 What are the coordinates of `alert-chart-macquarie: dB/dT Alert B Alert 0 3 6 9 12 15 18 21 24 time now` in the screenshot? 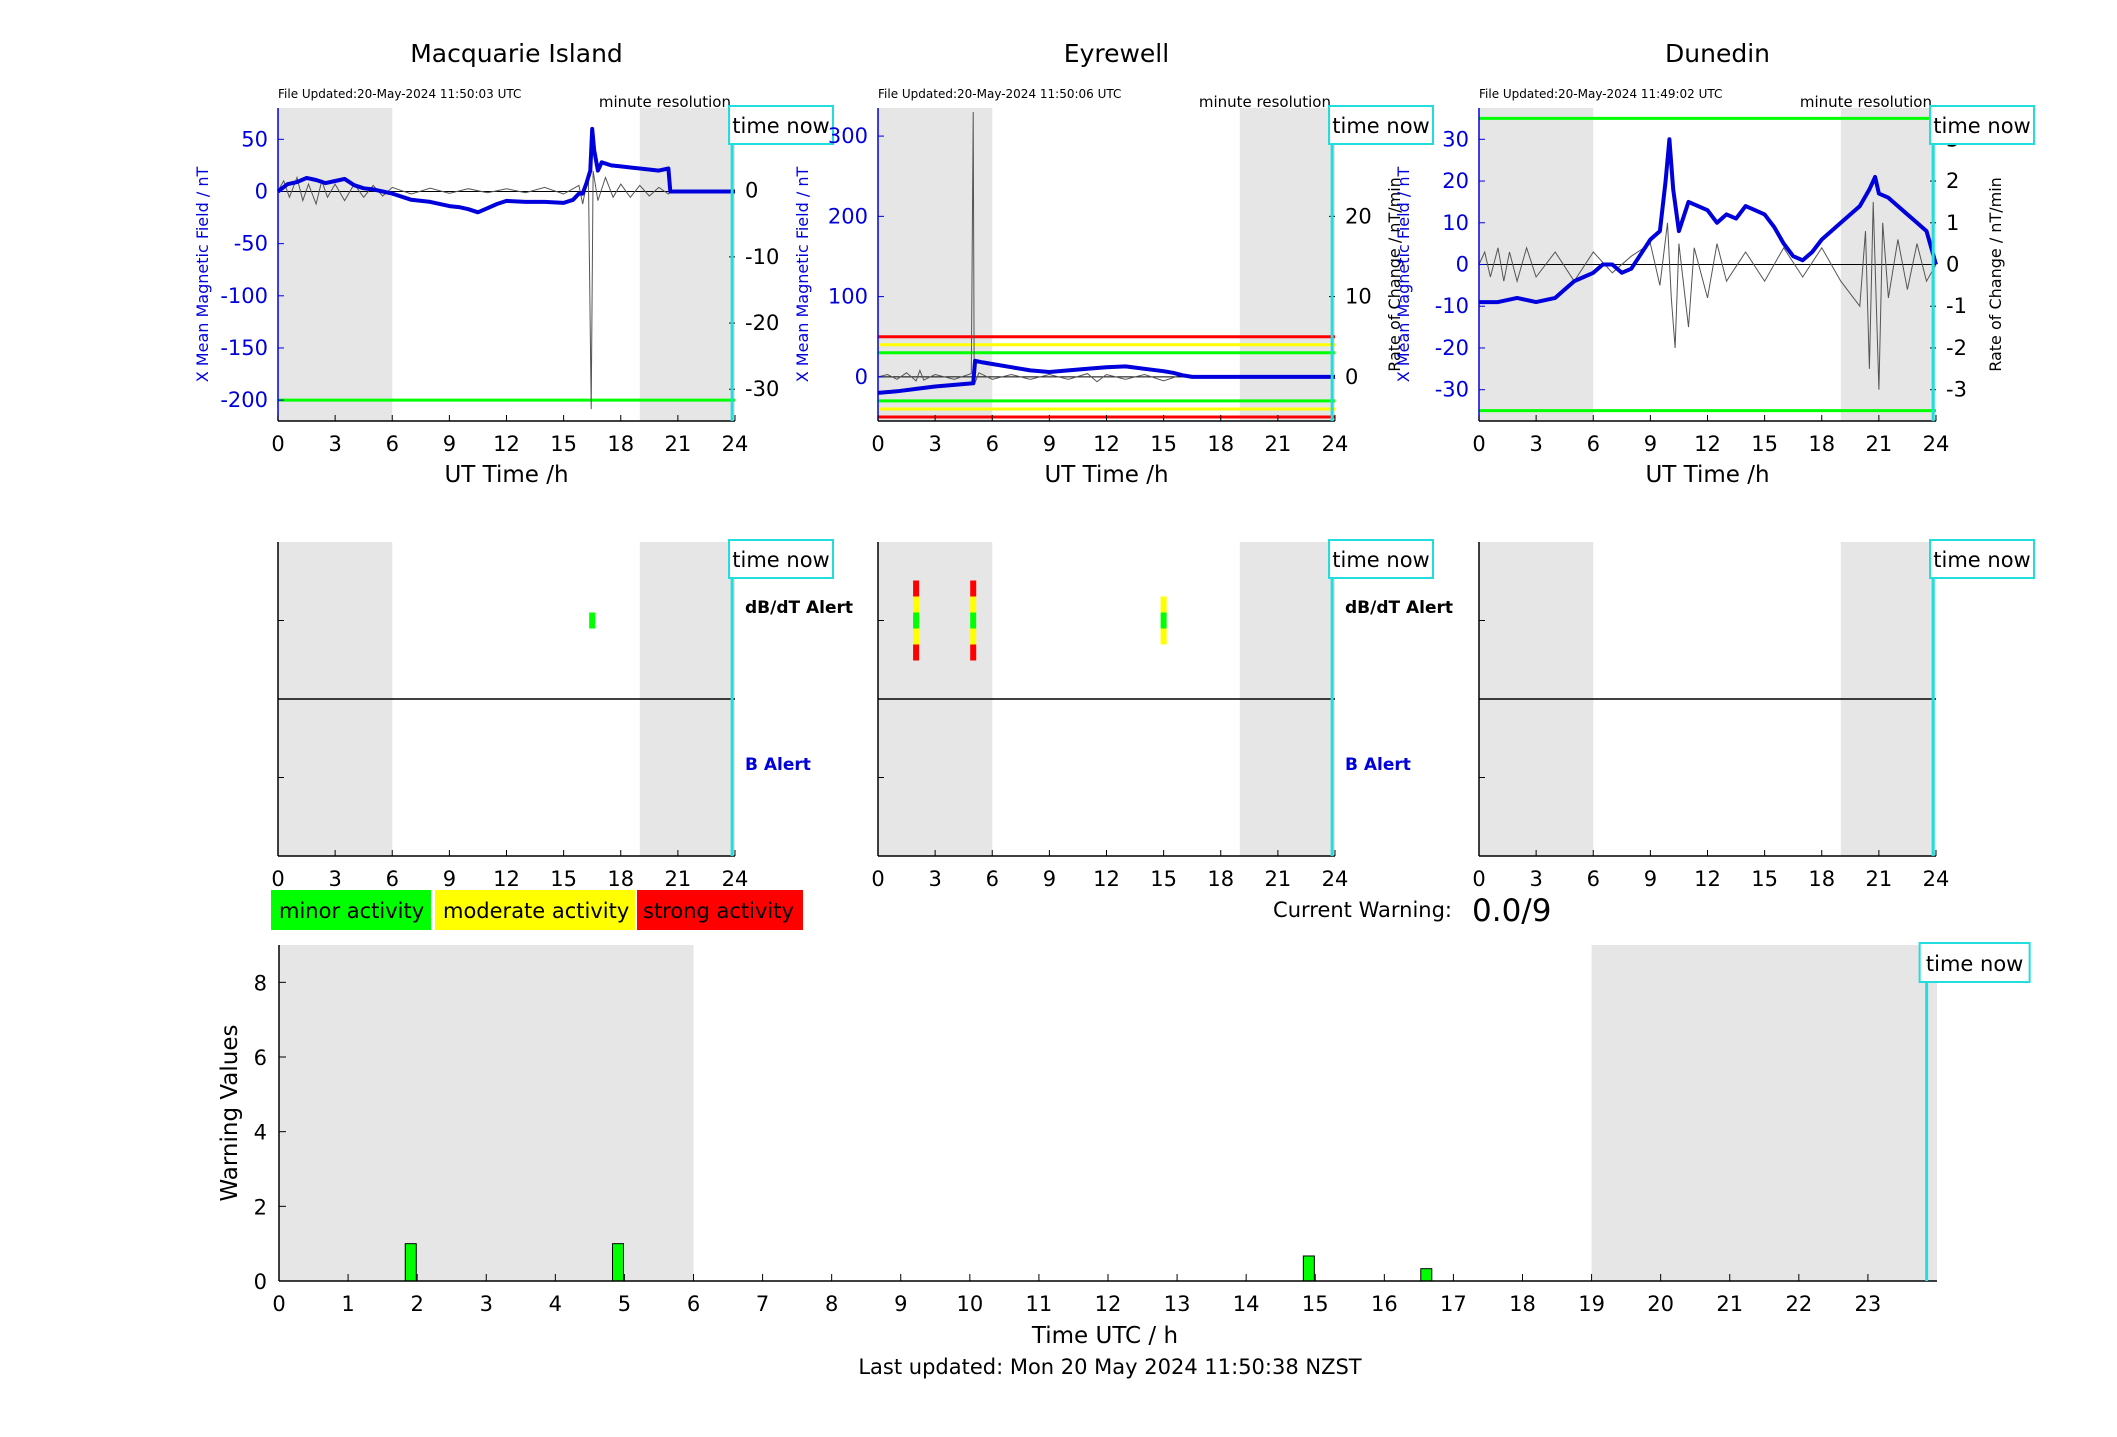 It's located at (562, 715).